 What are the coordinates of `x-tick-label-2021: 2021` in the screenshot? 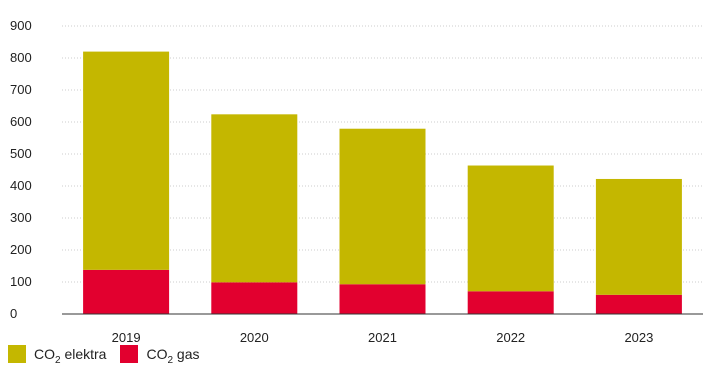 It's located at (382, 337).